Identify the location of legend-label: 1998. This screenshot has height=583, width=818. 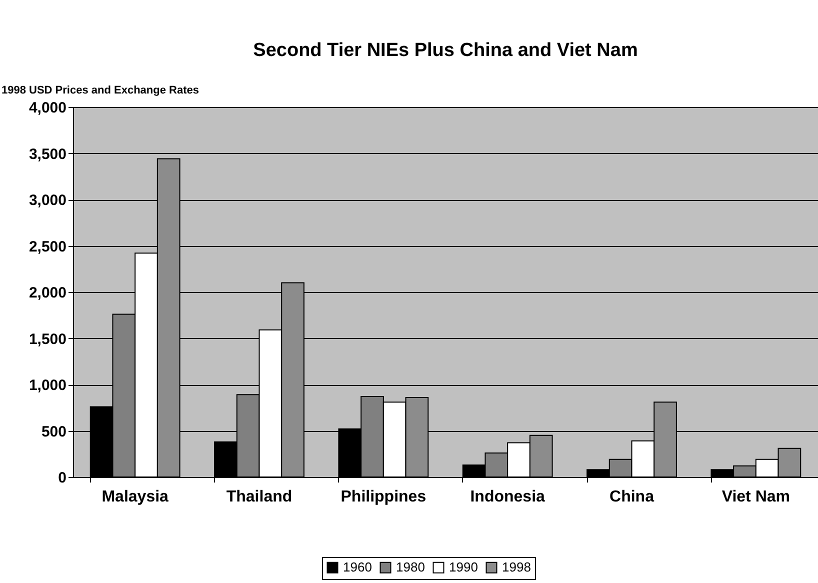
(516, 567).